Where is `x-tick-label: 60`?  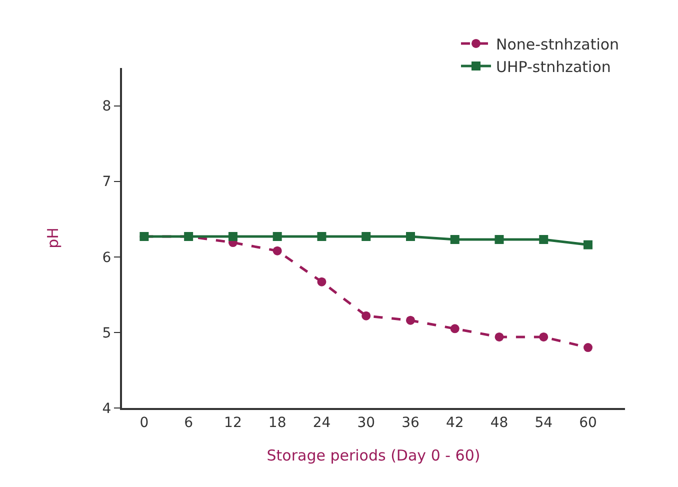 x-tick-label: 60 is located at coordinates (588, 422).